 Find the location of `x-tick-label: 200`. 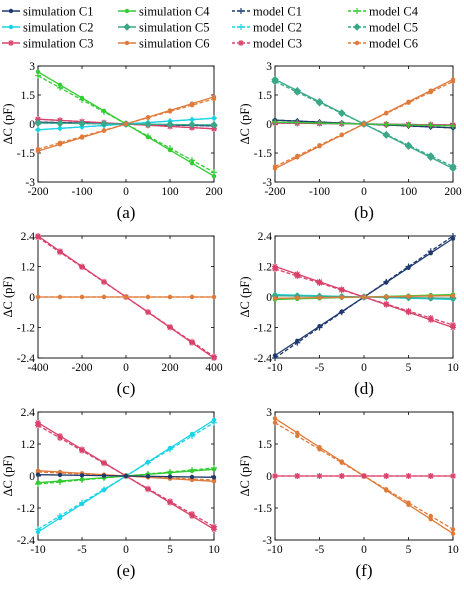

x-tick-label: 200 is located at coordinates (453, 192).